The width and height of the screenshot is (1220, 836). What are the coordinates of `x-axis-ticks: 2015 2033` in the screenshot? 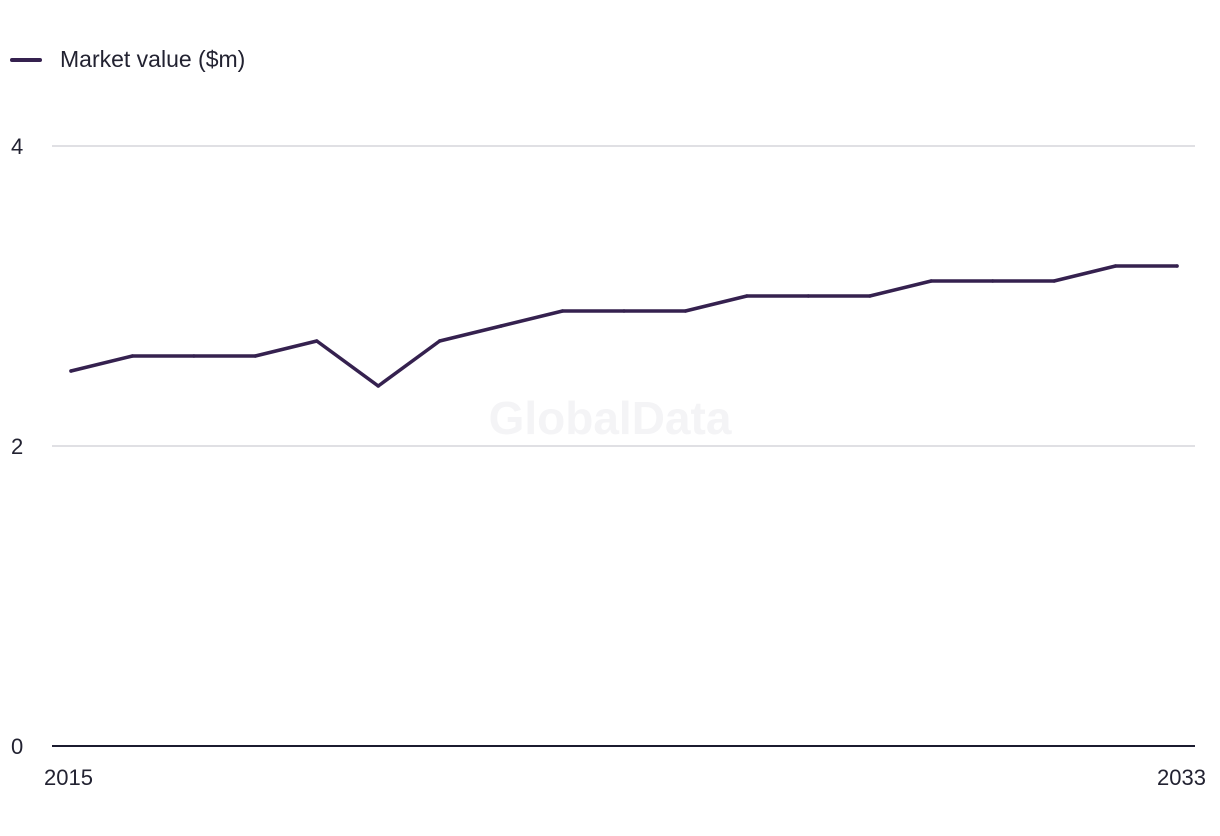 It's located at (625, 777).